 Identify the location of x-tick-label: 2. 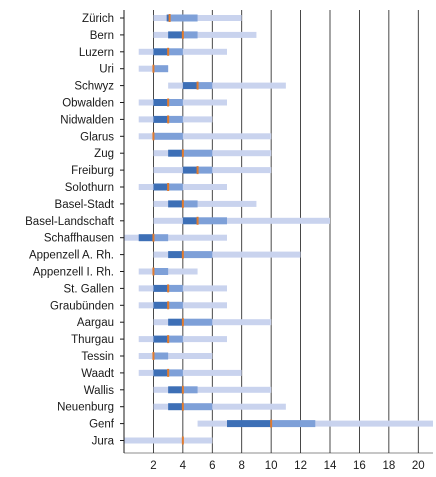
(153, 466).